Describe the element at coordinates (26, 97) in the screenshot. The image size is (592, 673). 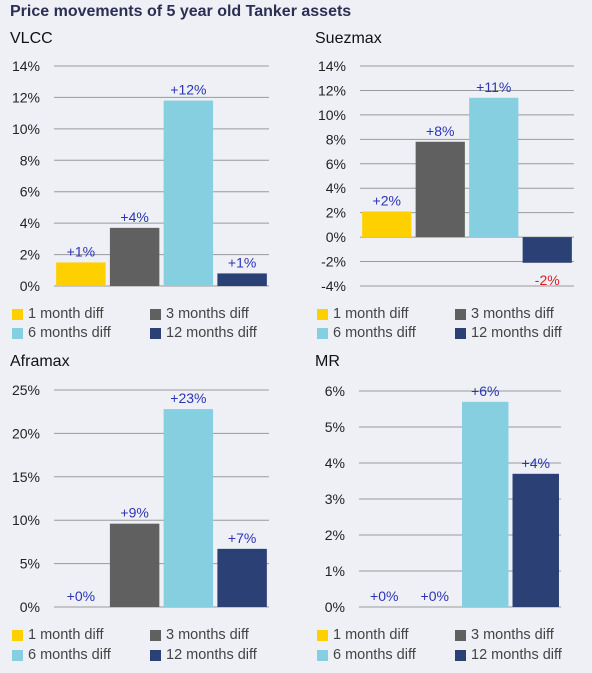
I see `y-tick-label: 12%` at that location.